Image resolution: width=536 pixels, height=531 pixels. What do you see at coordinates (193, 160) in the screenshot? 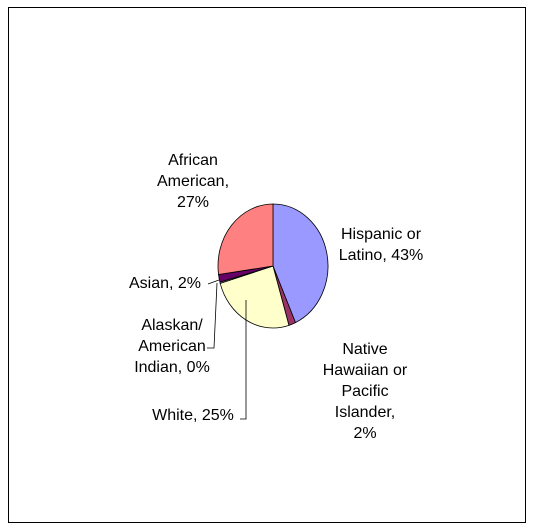
I see `slice-label-line: African` at bounding box center [193, 160].